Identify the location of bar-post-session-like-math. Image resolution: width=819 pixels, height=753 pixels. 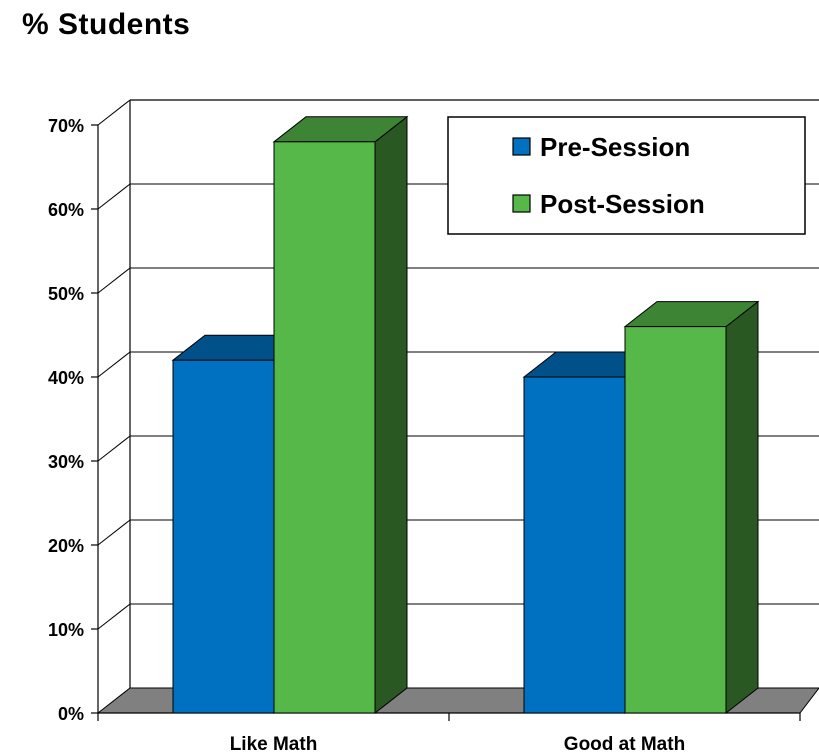
(340, 415).